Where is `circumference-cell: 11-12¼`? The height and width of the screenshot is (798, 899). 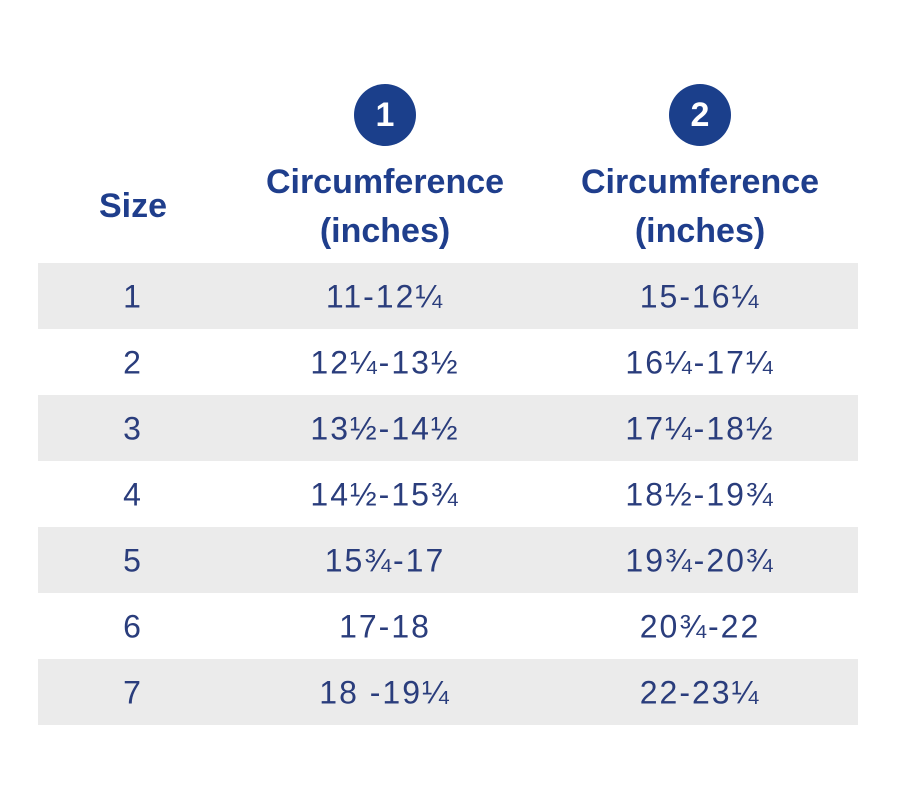 circumference-cell: 11-12¼ is located at coordinates (385, 296).